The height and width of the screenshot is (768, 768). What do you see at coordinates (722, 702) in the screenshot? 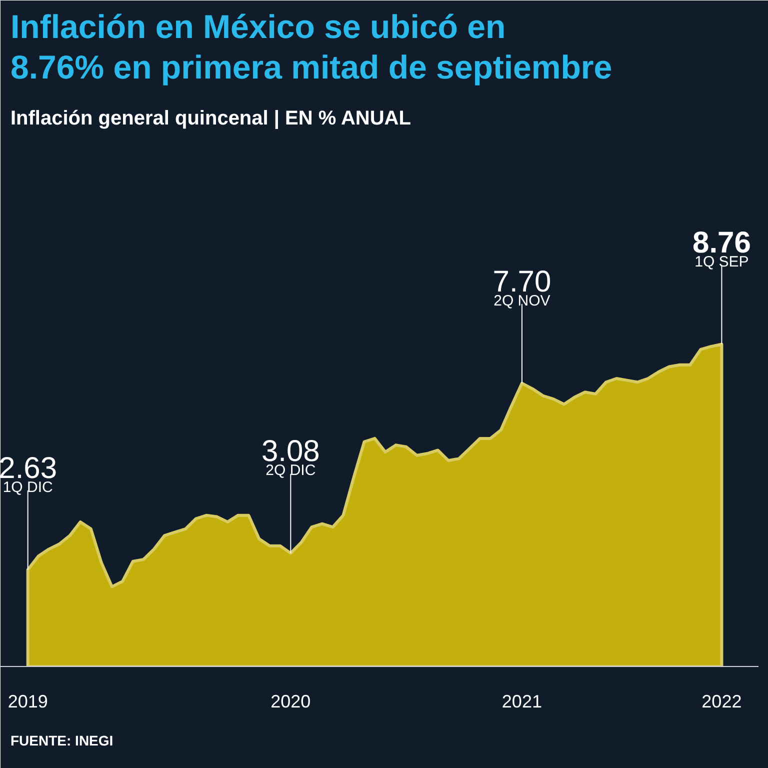
I see `x-tick-label: 2022` at bounding box center [722, 702].